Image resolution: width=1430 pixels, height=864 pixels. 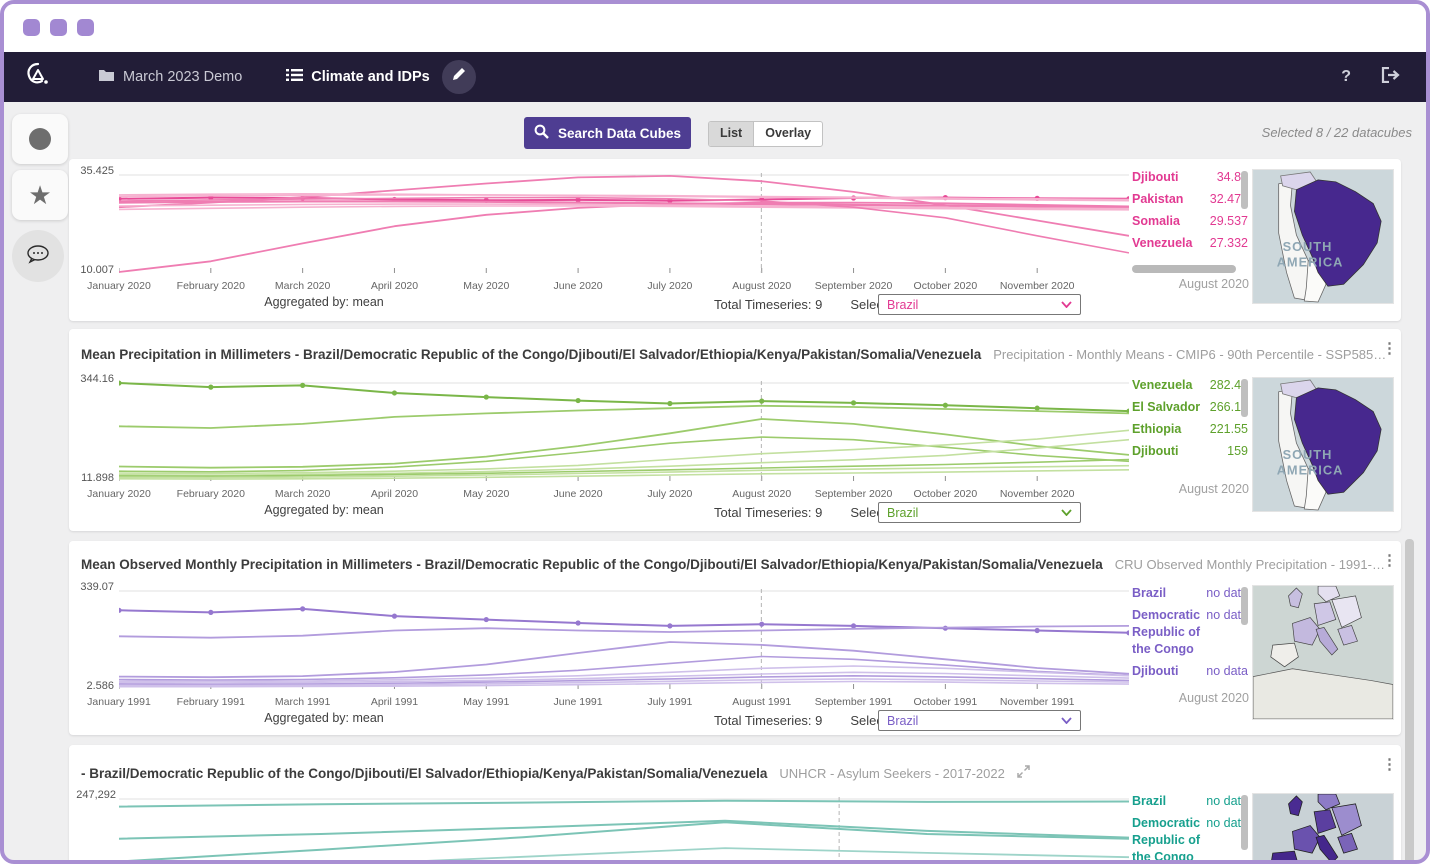 I want to click on x-axis-label: April 1991, so click(x=394, y=702).